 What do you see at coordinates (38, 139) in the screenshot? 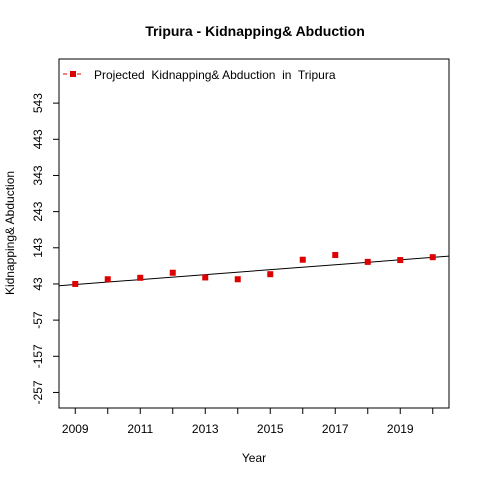
I see `y-tick-label: 443` at bounding box center [38, 139].